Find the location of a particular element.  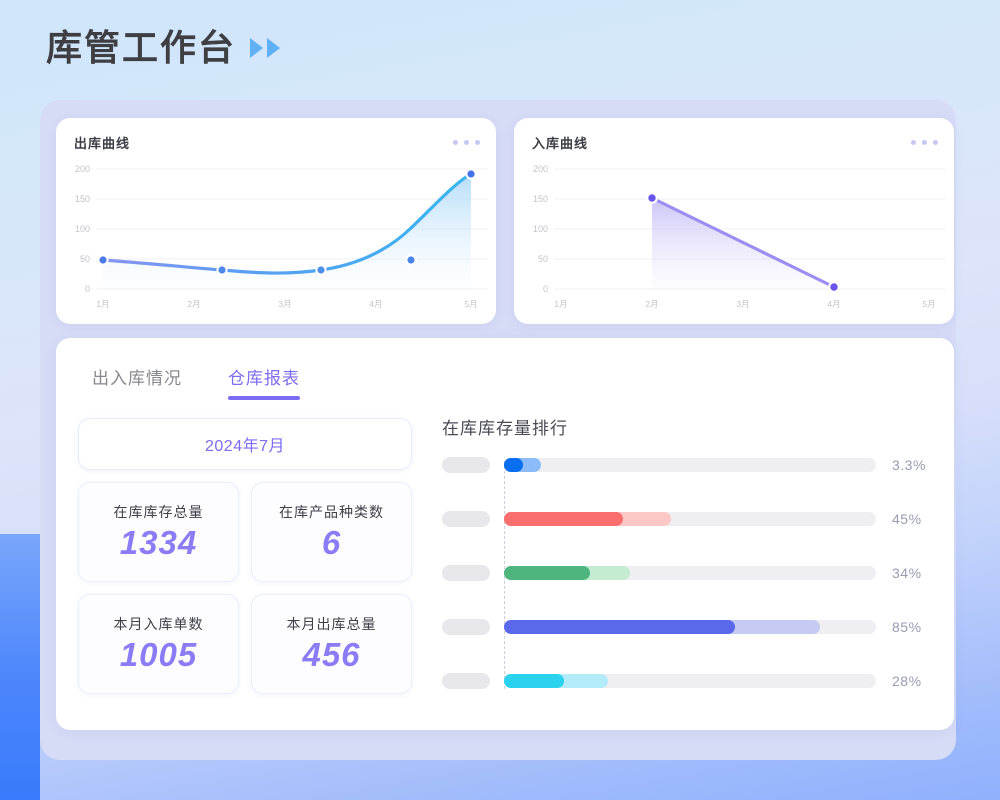

stat-value: 1005 is located at coordinates (158, 655).